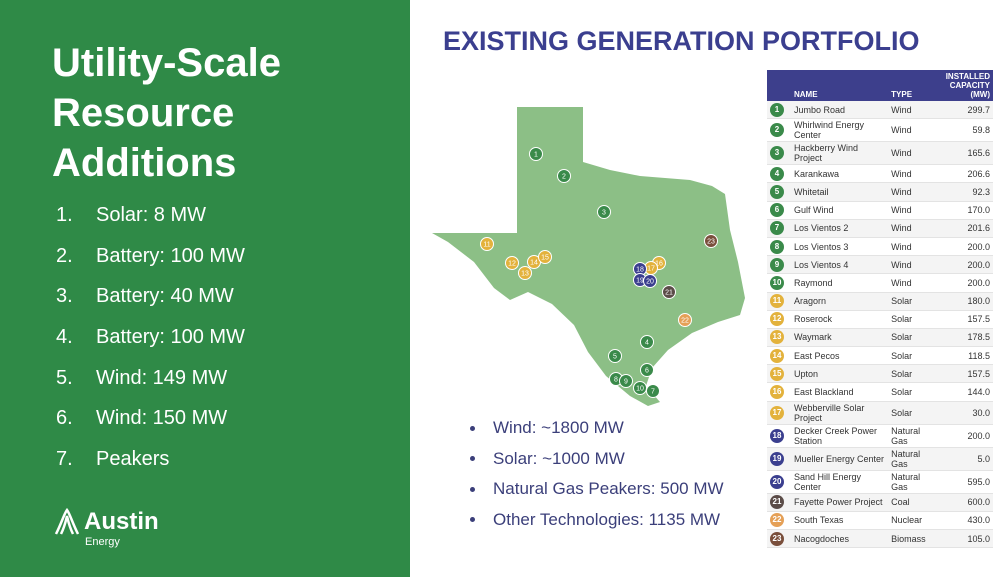 This screenshot has height=577, width=1000. I want to click on num-cell: 19, so click(779, 459).